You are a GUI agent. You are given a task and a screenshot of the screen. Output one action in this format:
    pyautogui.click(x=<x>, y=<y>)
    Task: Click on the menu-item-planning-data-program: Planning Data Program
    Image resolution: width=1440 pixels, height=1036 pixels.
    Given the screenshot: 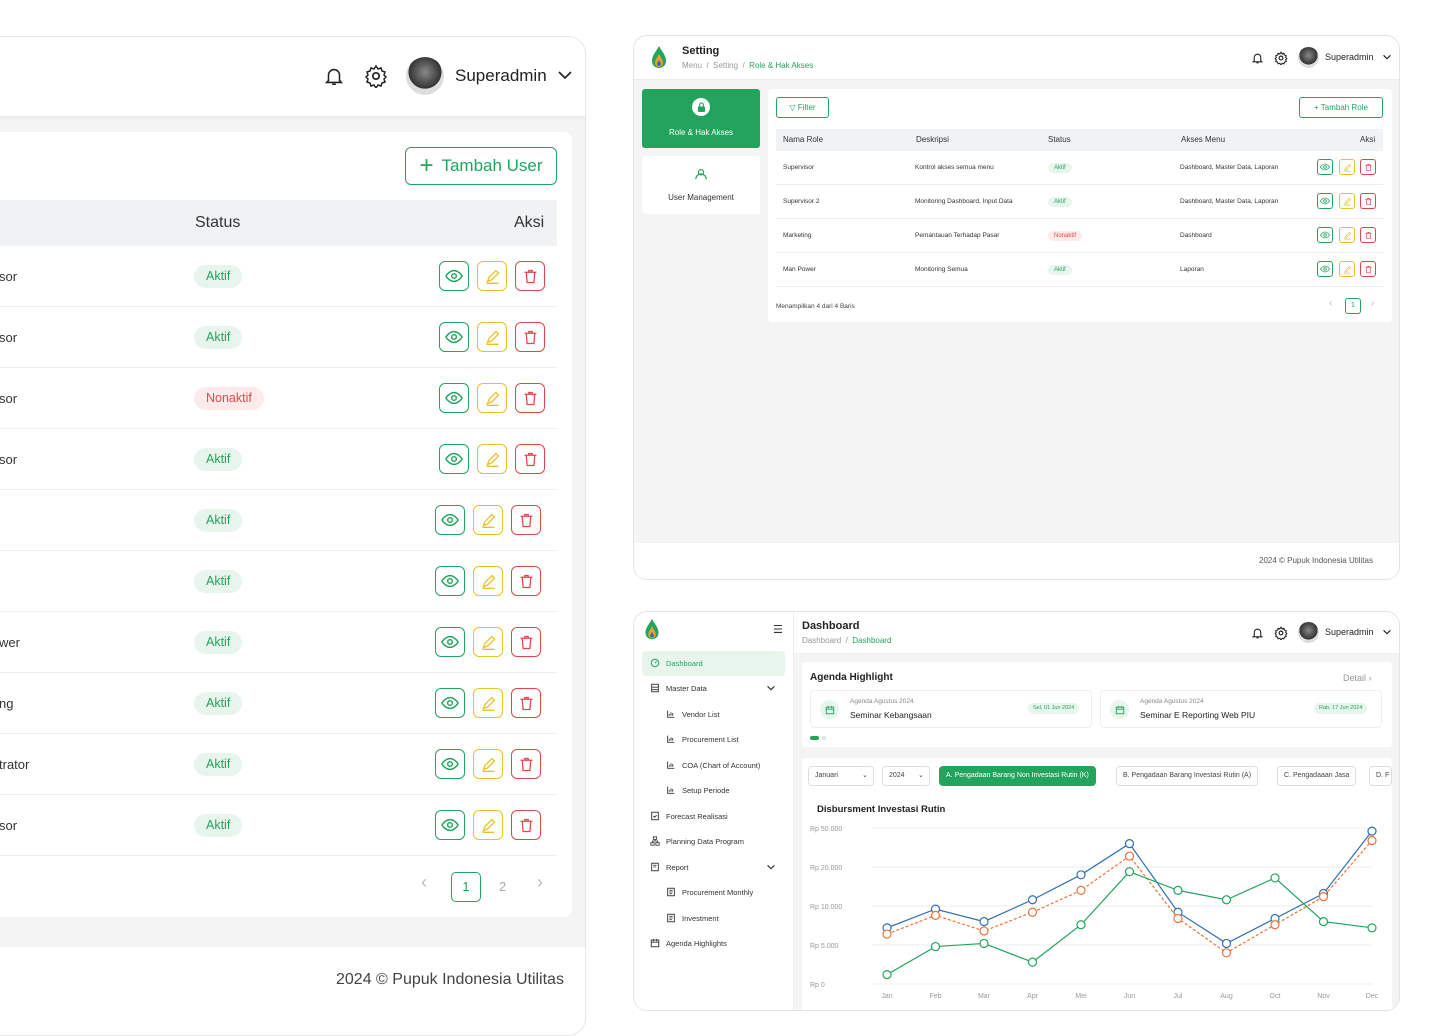 What is the action you would take?
    pyautogui.click(x=697, y=841)
    